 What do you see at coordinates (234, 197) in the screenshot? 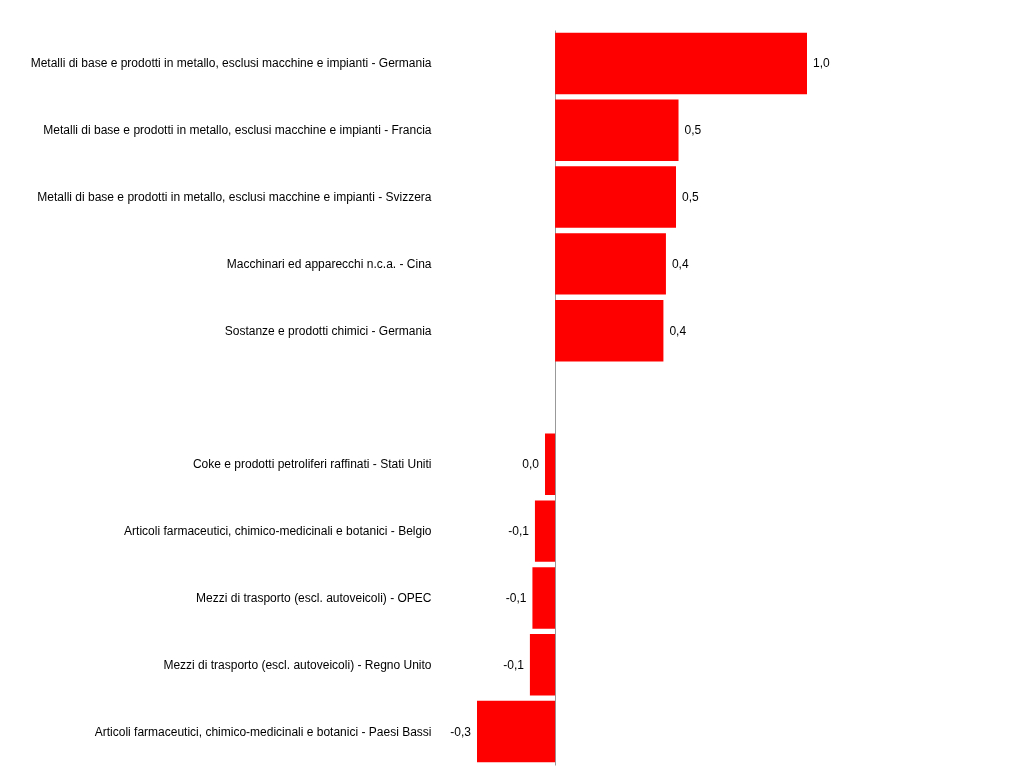
I see `y-tick-label: Metalli di base e prodotti in metallo, esclusi macchine e impianti - Svizzera` at bounding box center [234, 197].